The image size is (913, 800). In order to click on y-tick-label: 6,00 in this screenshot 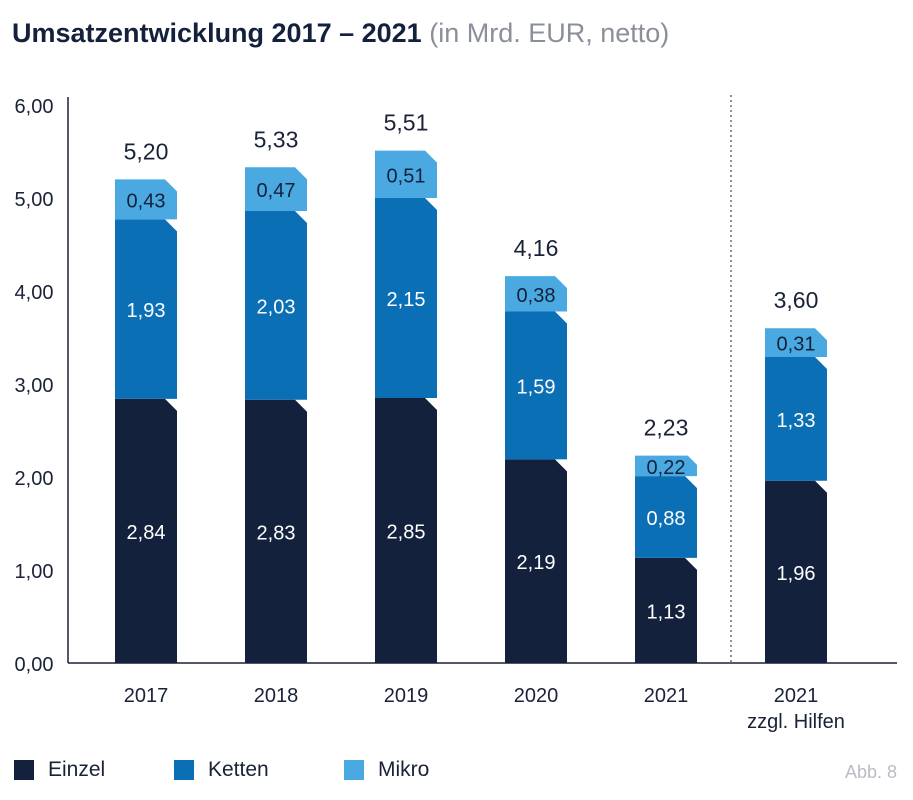, I will do `click(34, 107)`.